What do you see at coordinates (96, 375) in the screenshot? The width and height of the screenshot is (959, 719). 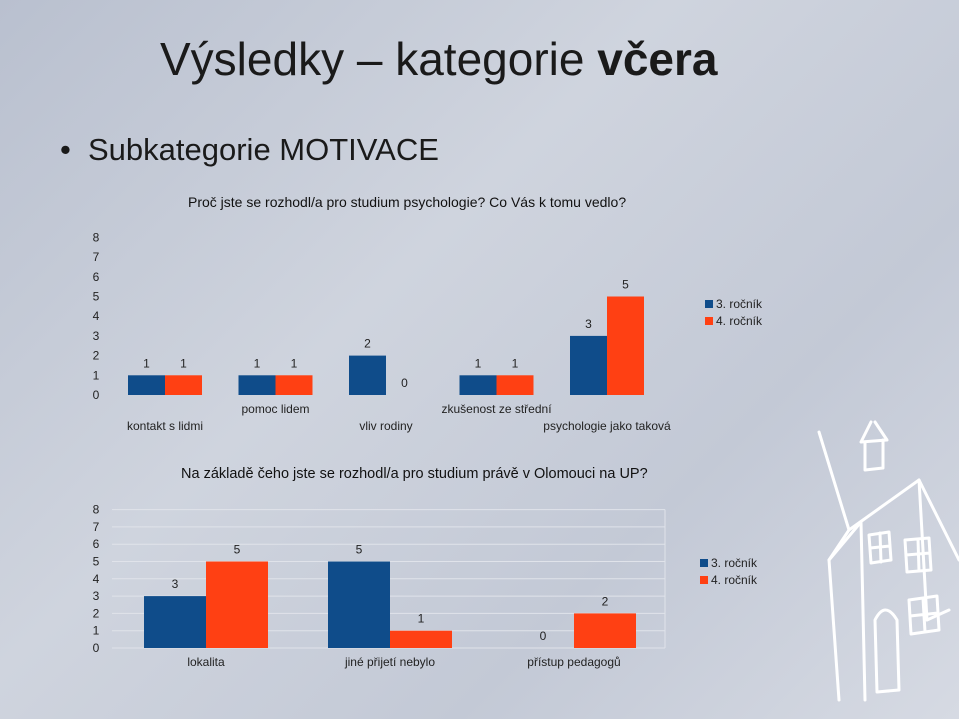 I see `chart1-y-tick-label: 1` at bounding box center [96, 375].